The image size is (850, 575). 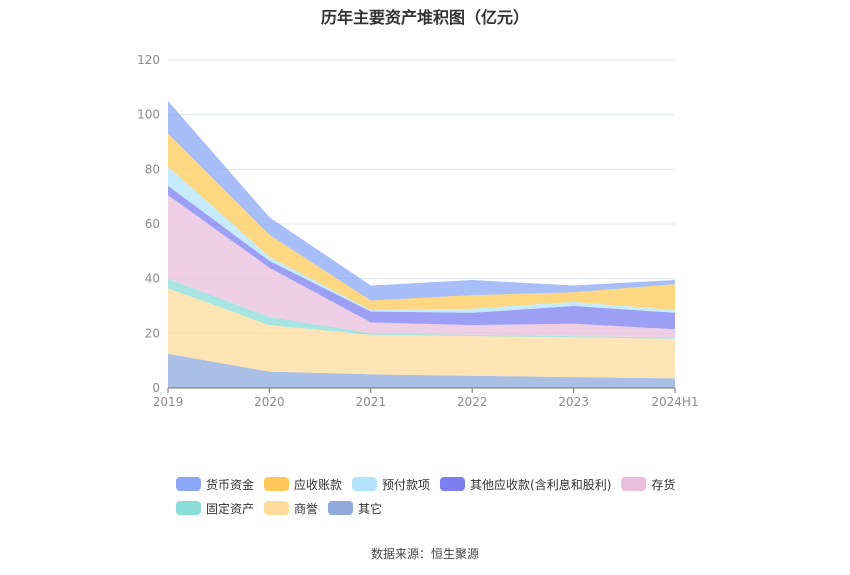 What do you see at coordinates (541, 484) in the screenshot?
I see `legend-label: 其他应收款(含利息和股利)` at bounding box center [541, 484].